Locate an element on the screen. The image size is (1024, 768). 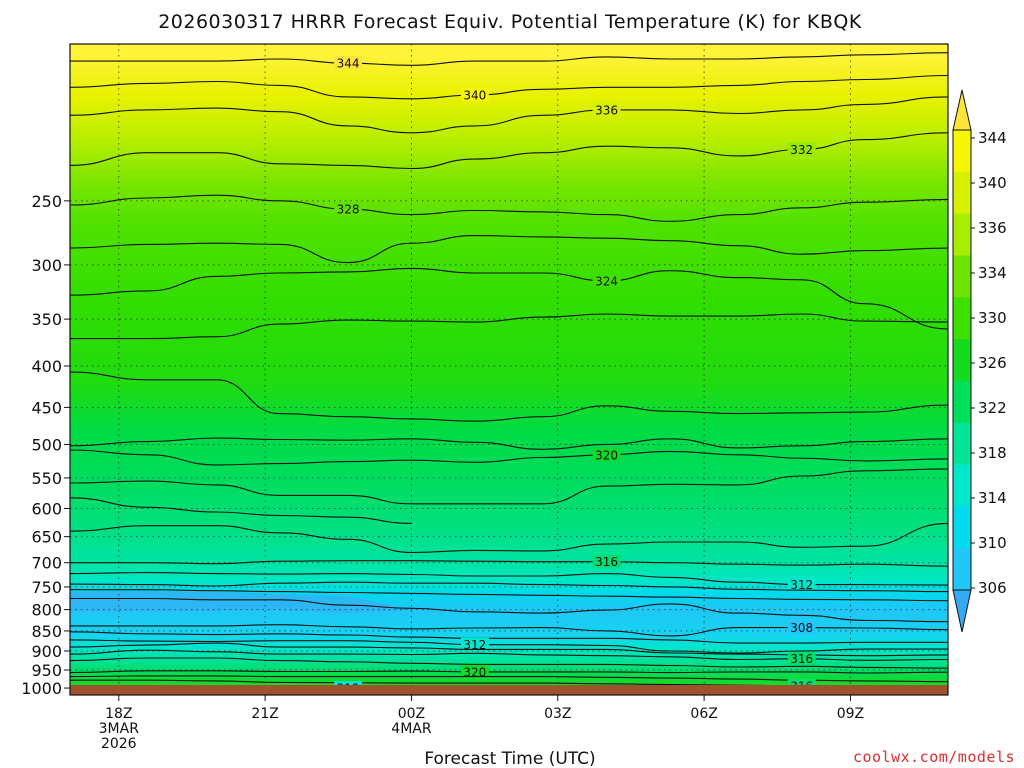
x-tick-label-18-0: 18Z is located at coordinates (118, 714).